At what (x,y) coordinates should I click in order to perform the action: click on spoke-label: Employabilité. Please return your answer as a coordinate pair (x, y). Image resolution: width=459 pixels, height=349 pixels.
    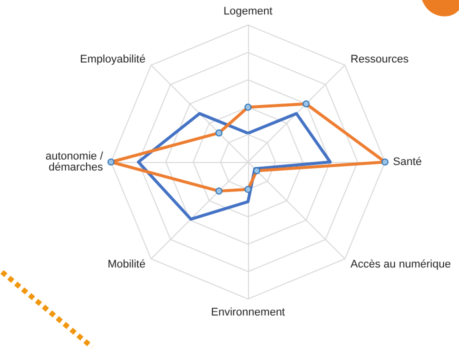
    Looking at the image, I should click on (113, 59).